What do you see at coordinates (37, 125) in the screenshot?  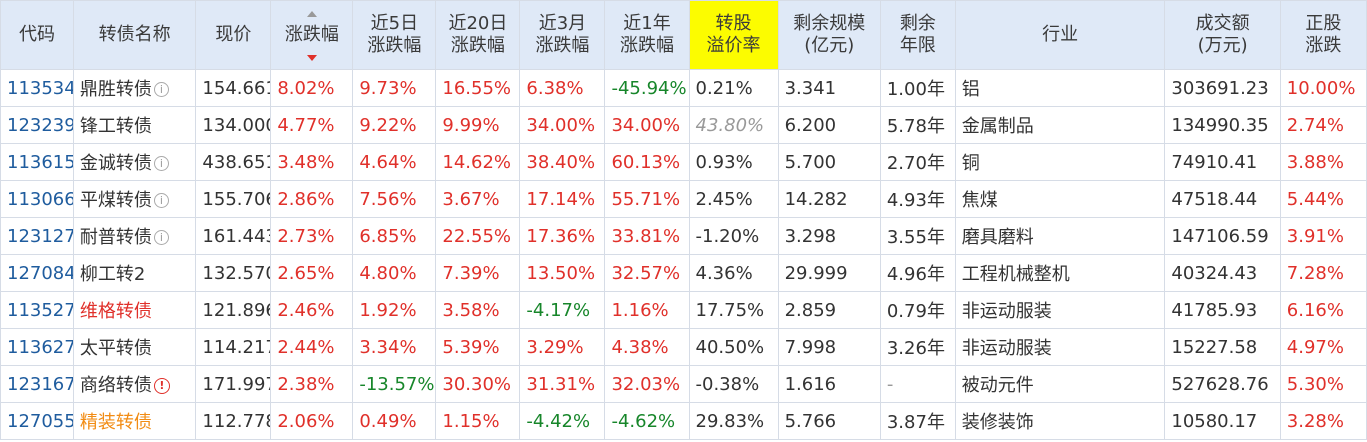 I see `bond-code-link: 123239` at bounding box center [37, 125].